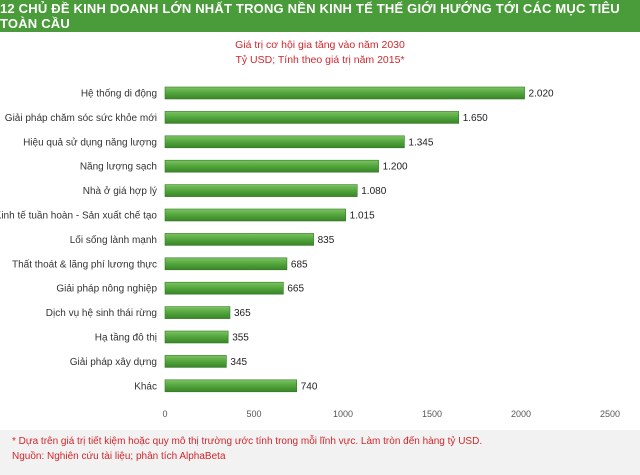 The image size is (640, 475). Describe the element at coordinates (541, 94) in the screenshot. I see `value-label: 2.020` at that location.